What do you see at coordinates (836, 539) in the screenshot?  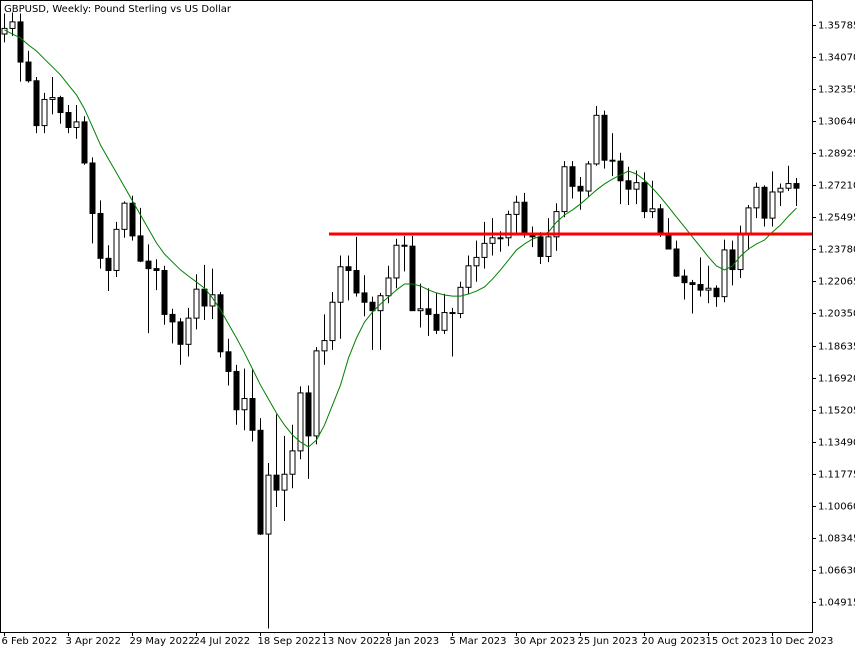 I see `y-tick-label: 1.08345` at bounding box center [836, 539].